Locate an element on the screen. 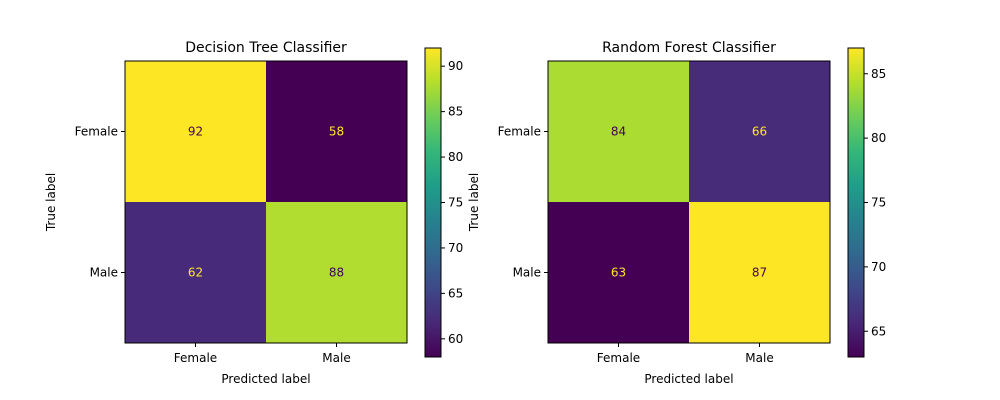 Image resolution: width=1000 pixels, height=400 pixels. cell-value-label: 58 is located at coordinates (336, 132).